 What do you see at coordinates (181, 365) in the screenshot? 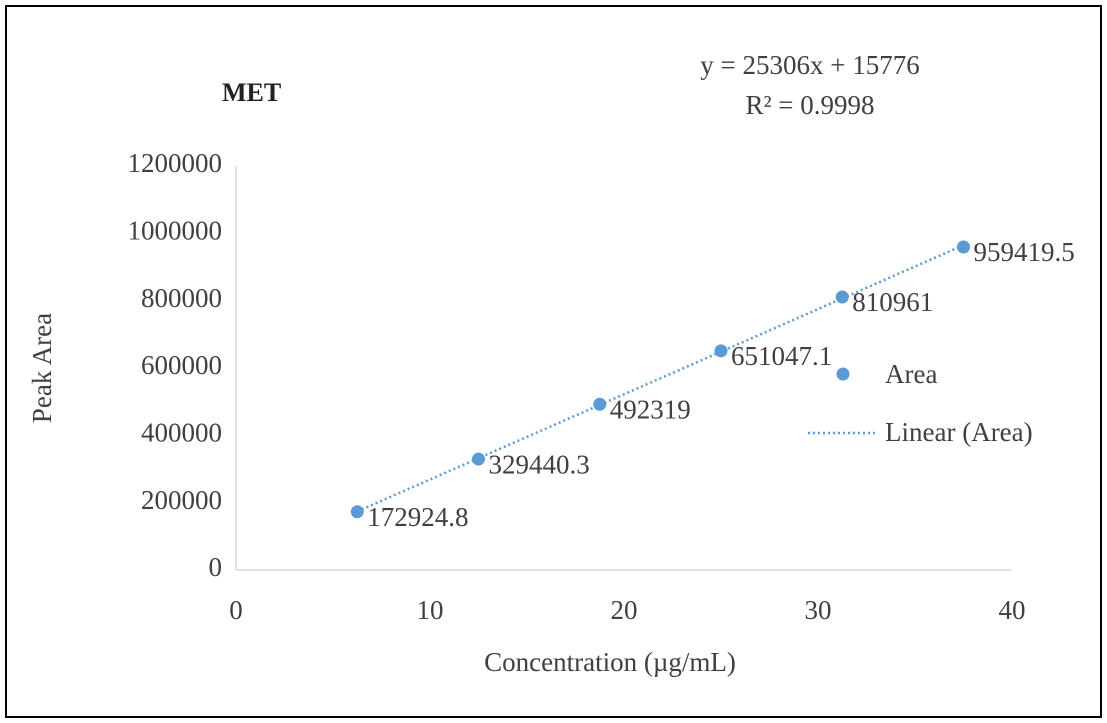
I see `y-tick-label: 600000` at bounding box center [181, 365].